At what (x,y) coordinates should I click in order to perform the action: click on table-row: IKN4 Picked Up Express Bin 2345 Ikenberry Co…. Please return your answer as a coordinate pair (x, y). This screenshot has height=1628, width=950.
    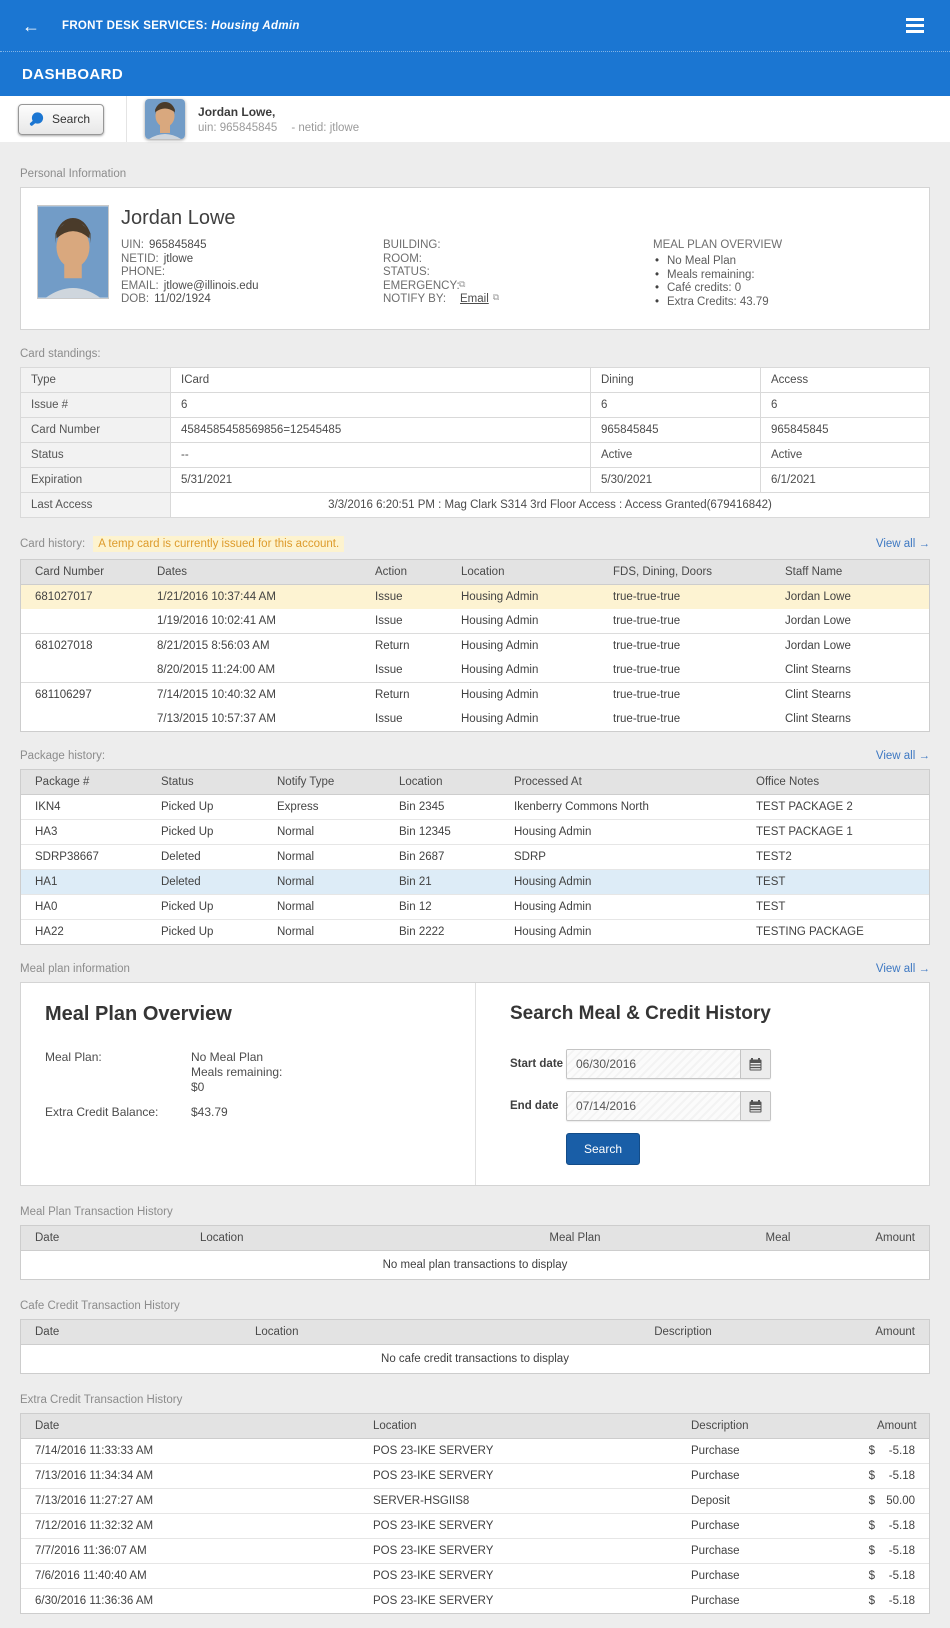
    Looking at the image, I should click on (475, 807).